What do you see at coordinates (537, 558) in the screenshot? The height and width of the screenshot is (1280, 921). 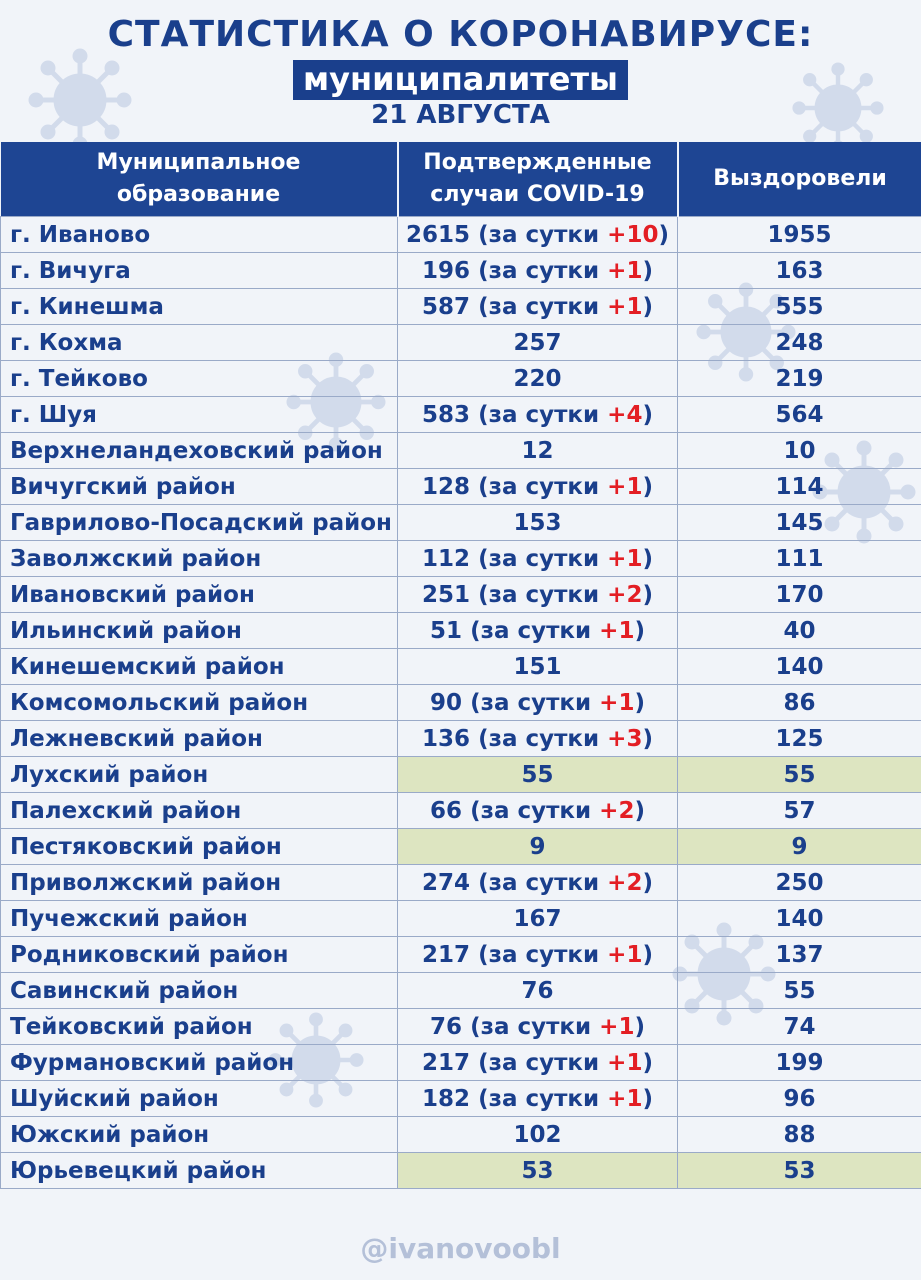 I see `confirmed-cell: 112 (за сутки +1)` at bounding box center [537, 558].